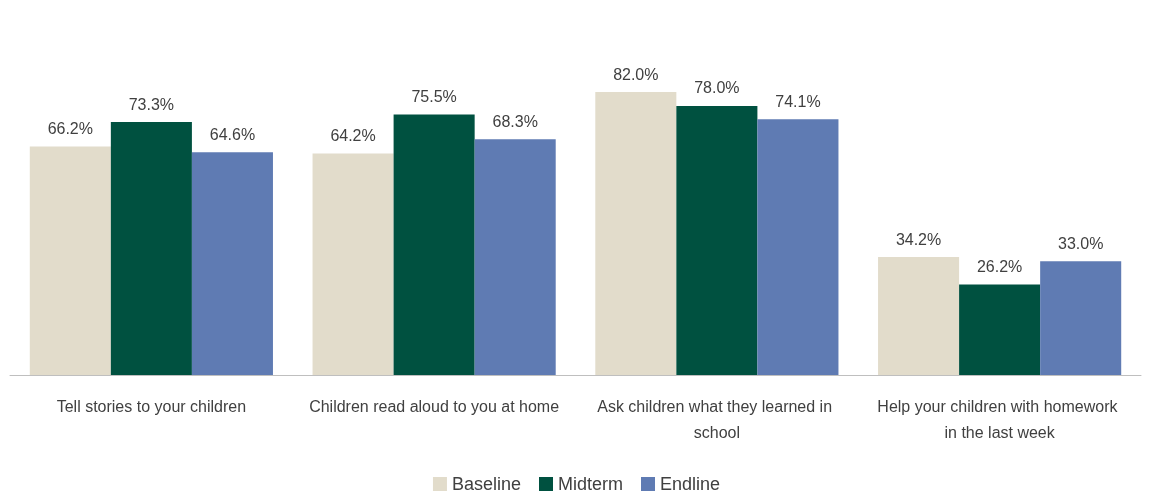 The height and width of the screenshot is (494, 1153). What do you see at coordinates (434, 97) in the screenshot?
I see `data-label: 75.5%` at bounding box center [434, 97].